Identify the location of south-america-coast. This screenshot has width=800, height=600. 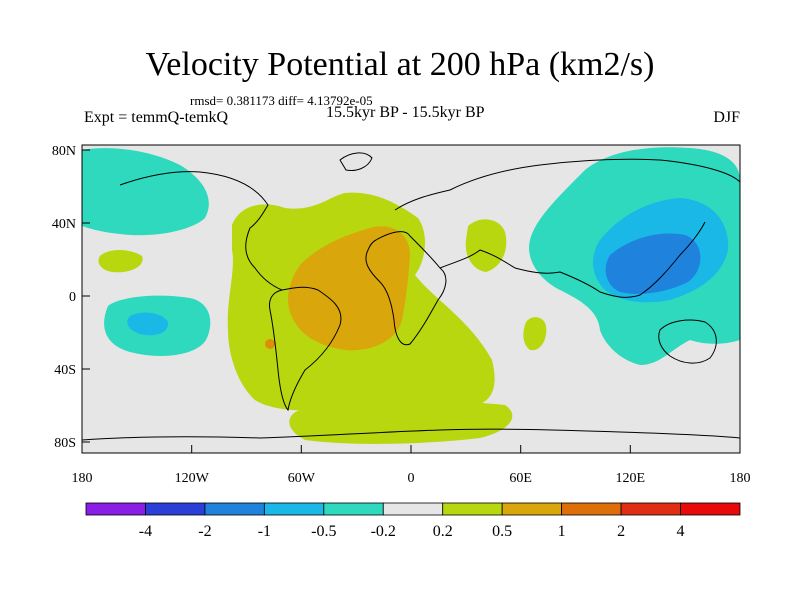
(305, 349).